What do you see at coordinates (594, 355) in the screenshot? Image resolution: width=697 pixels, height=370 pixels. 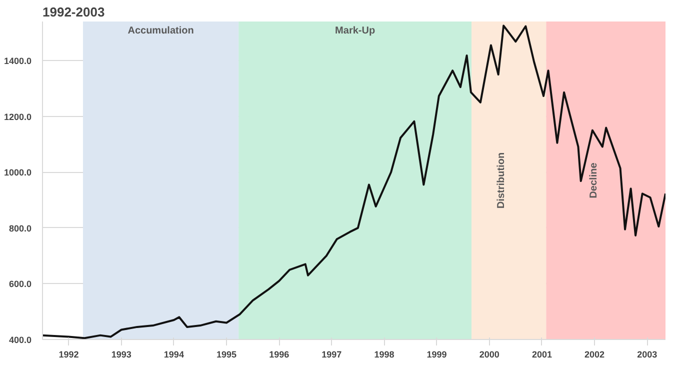 I see `x-tick-label: 2002` at bounding box center [594, 355].